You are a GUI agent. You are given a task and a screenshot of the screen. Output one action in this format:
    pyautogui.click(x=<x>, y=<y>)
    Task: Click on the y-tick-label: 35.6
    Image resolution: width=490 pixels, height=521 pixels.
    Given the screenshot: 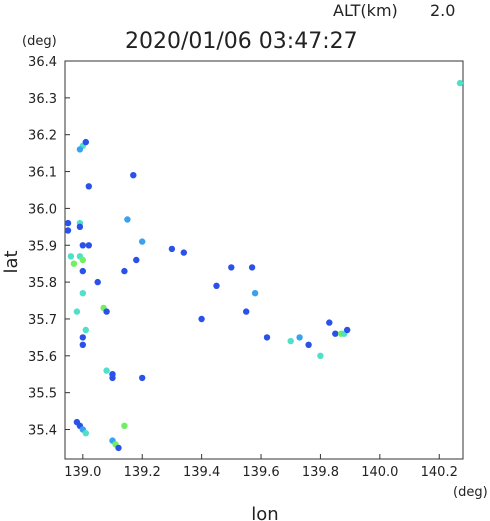 What is the action you would take?
    pyautogui.click(x=42, y=357)
    